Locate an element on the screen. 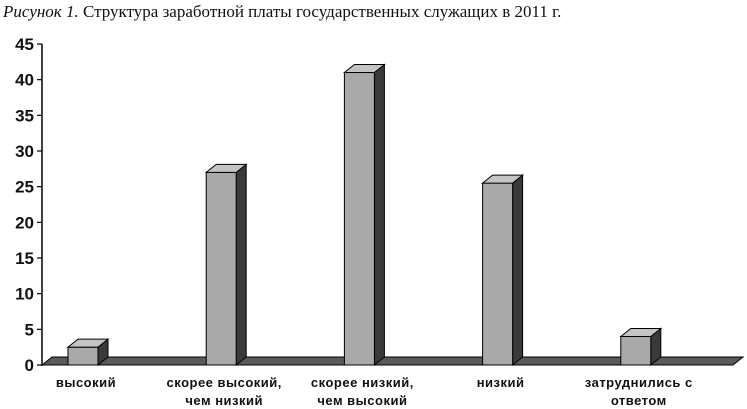 This screenshot has width=747, height=409. category-label: высокий is located at coordinates (86, 382).